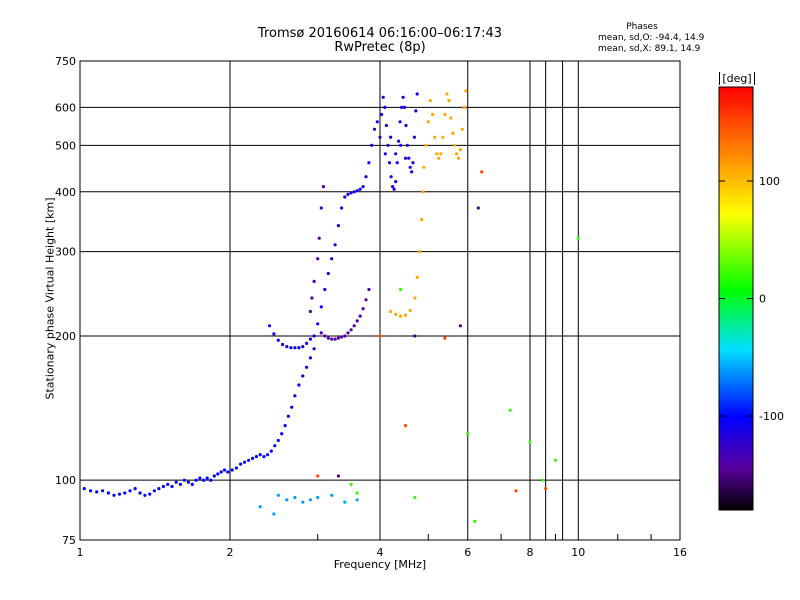 This screenshot has width=800, height=600. What do you see at coordinates (578, 552) in the screenshot?
I see `x-tick-label: 10` at bounding box center [578, 552].